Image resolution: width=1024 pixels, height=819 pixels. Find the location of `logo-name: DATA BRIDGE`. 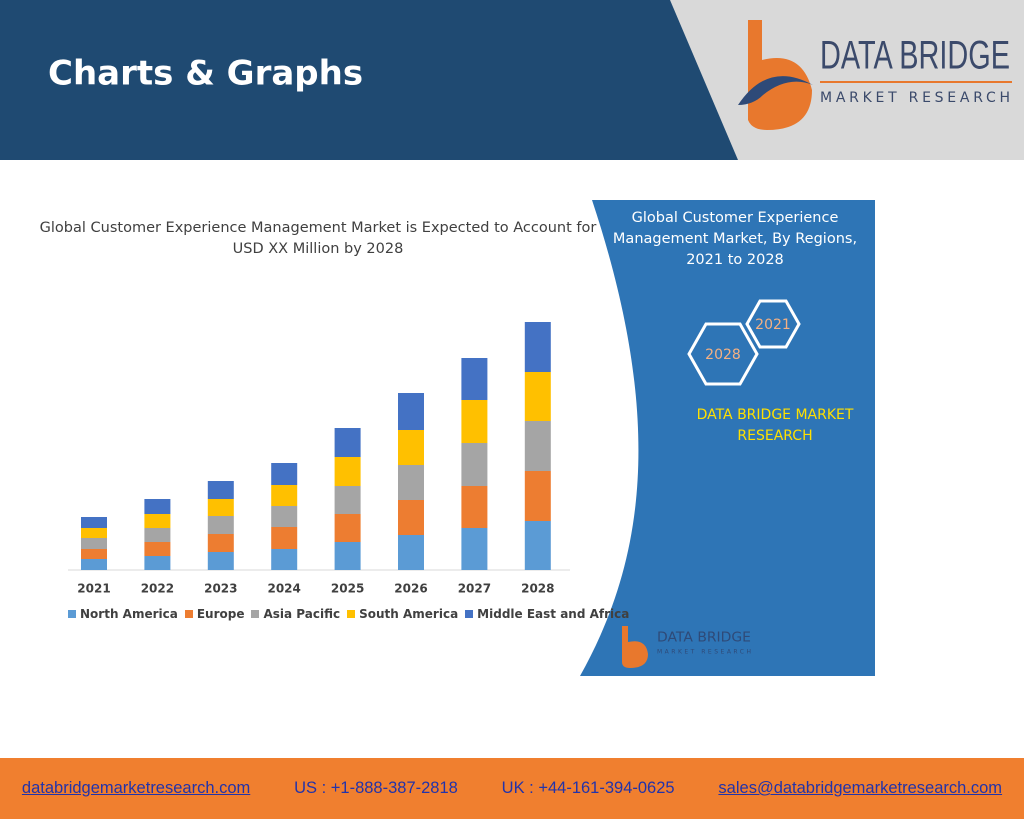

logo-name: DATA BRIDGE is located at coordinates (915, 56).